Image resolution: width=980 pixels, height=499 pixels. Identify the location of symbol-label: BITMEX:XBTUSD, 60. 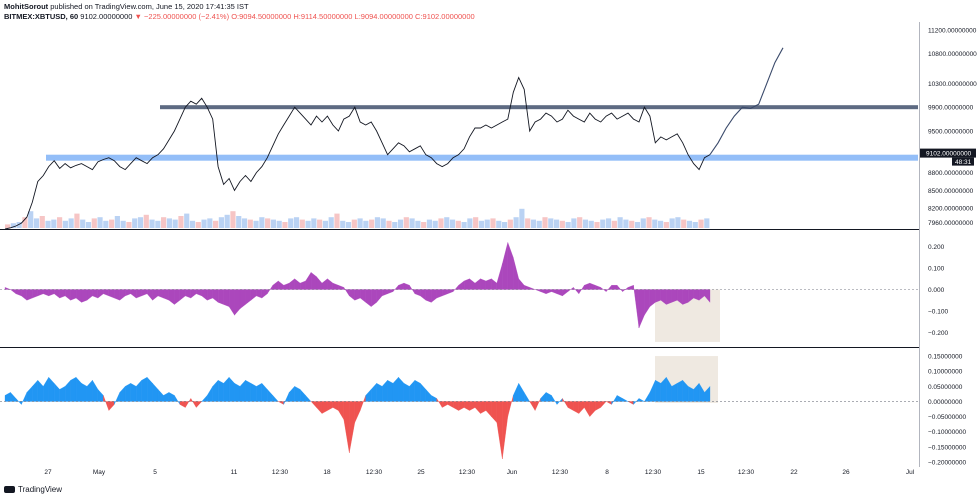
(41, 16).